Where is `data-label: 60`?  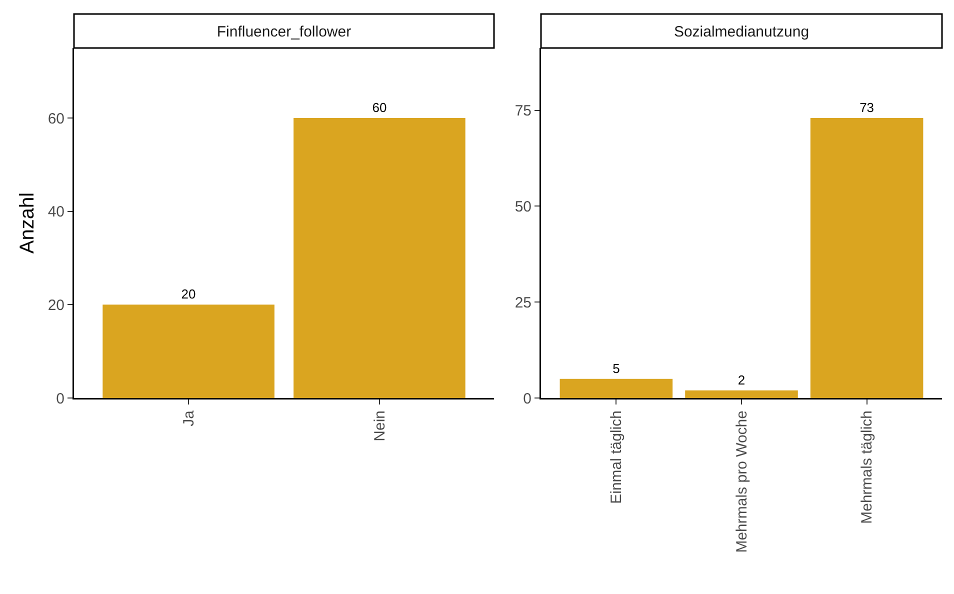
data-label: 60 is located at coordinates (379, 107).